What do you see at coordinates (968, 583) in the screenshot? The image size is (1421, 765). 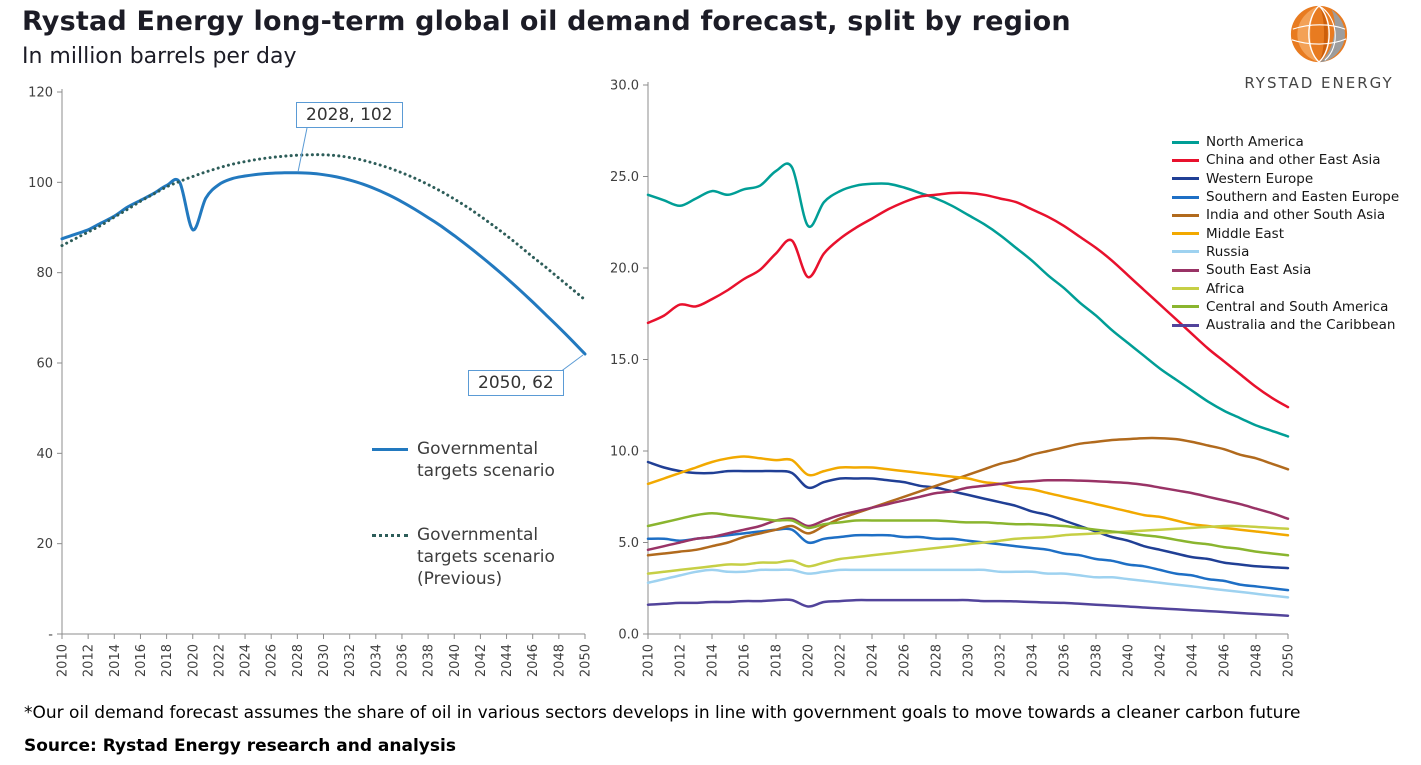 I see `series-line-russia` at bounding box center [968, 583].